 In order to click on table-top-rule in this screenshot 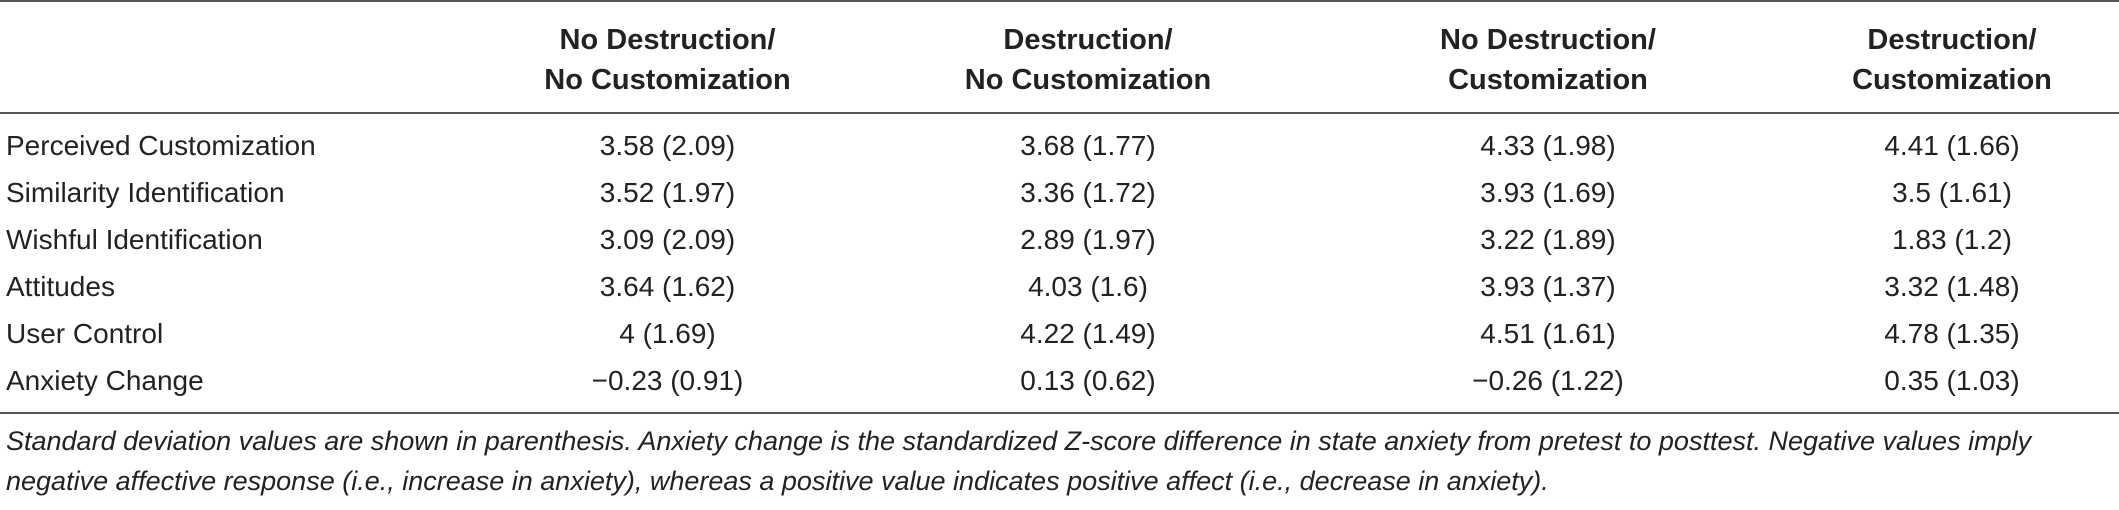, I will do `click(1059, 1)`.